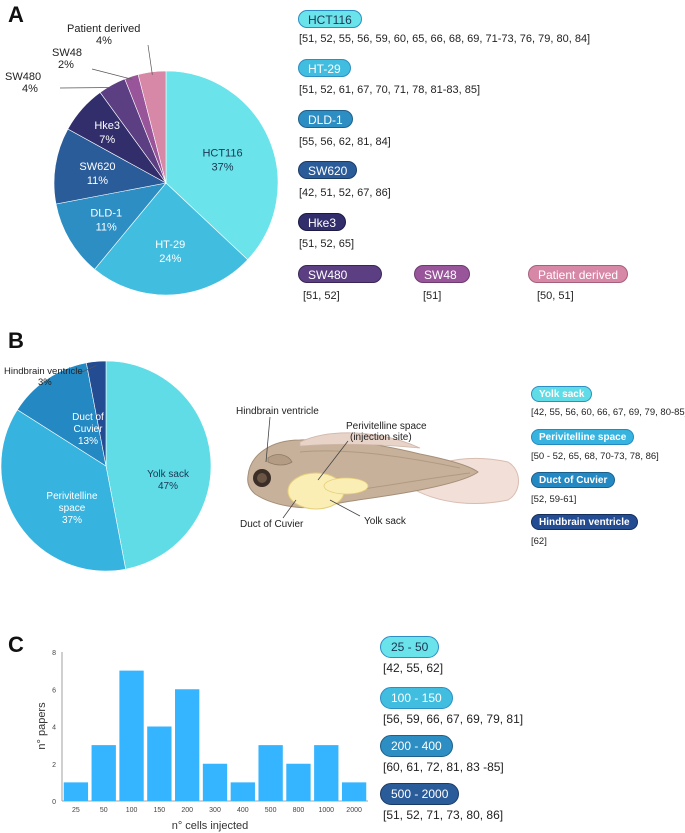  Describe the element at coordinates (168, 474) in the screenshot. I see `pie-b-label: Yolk sack` at that location.